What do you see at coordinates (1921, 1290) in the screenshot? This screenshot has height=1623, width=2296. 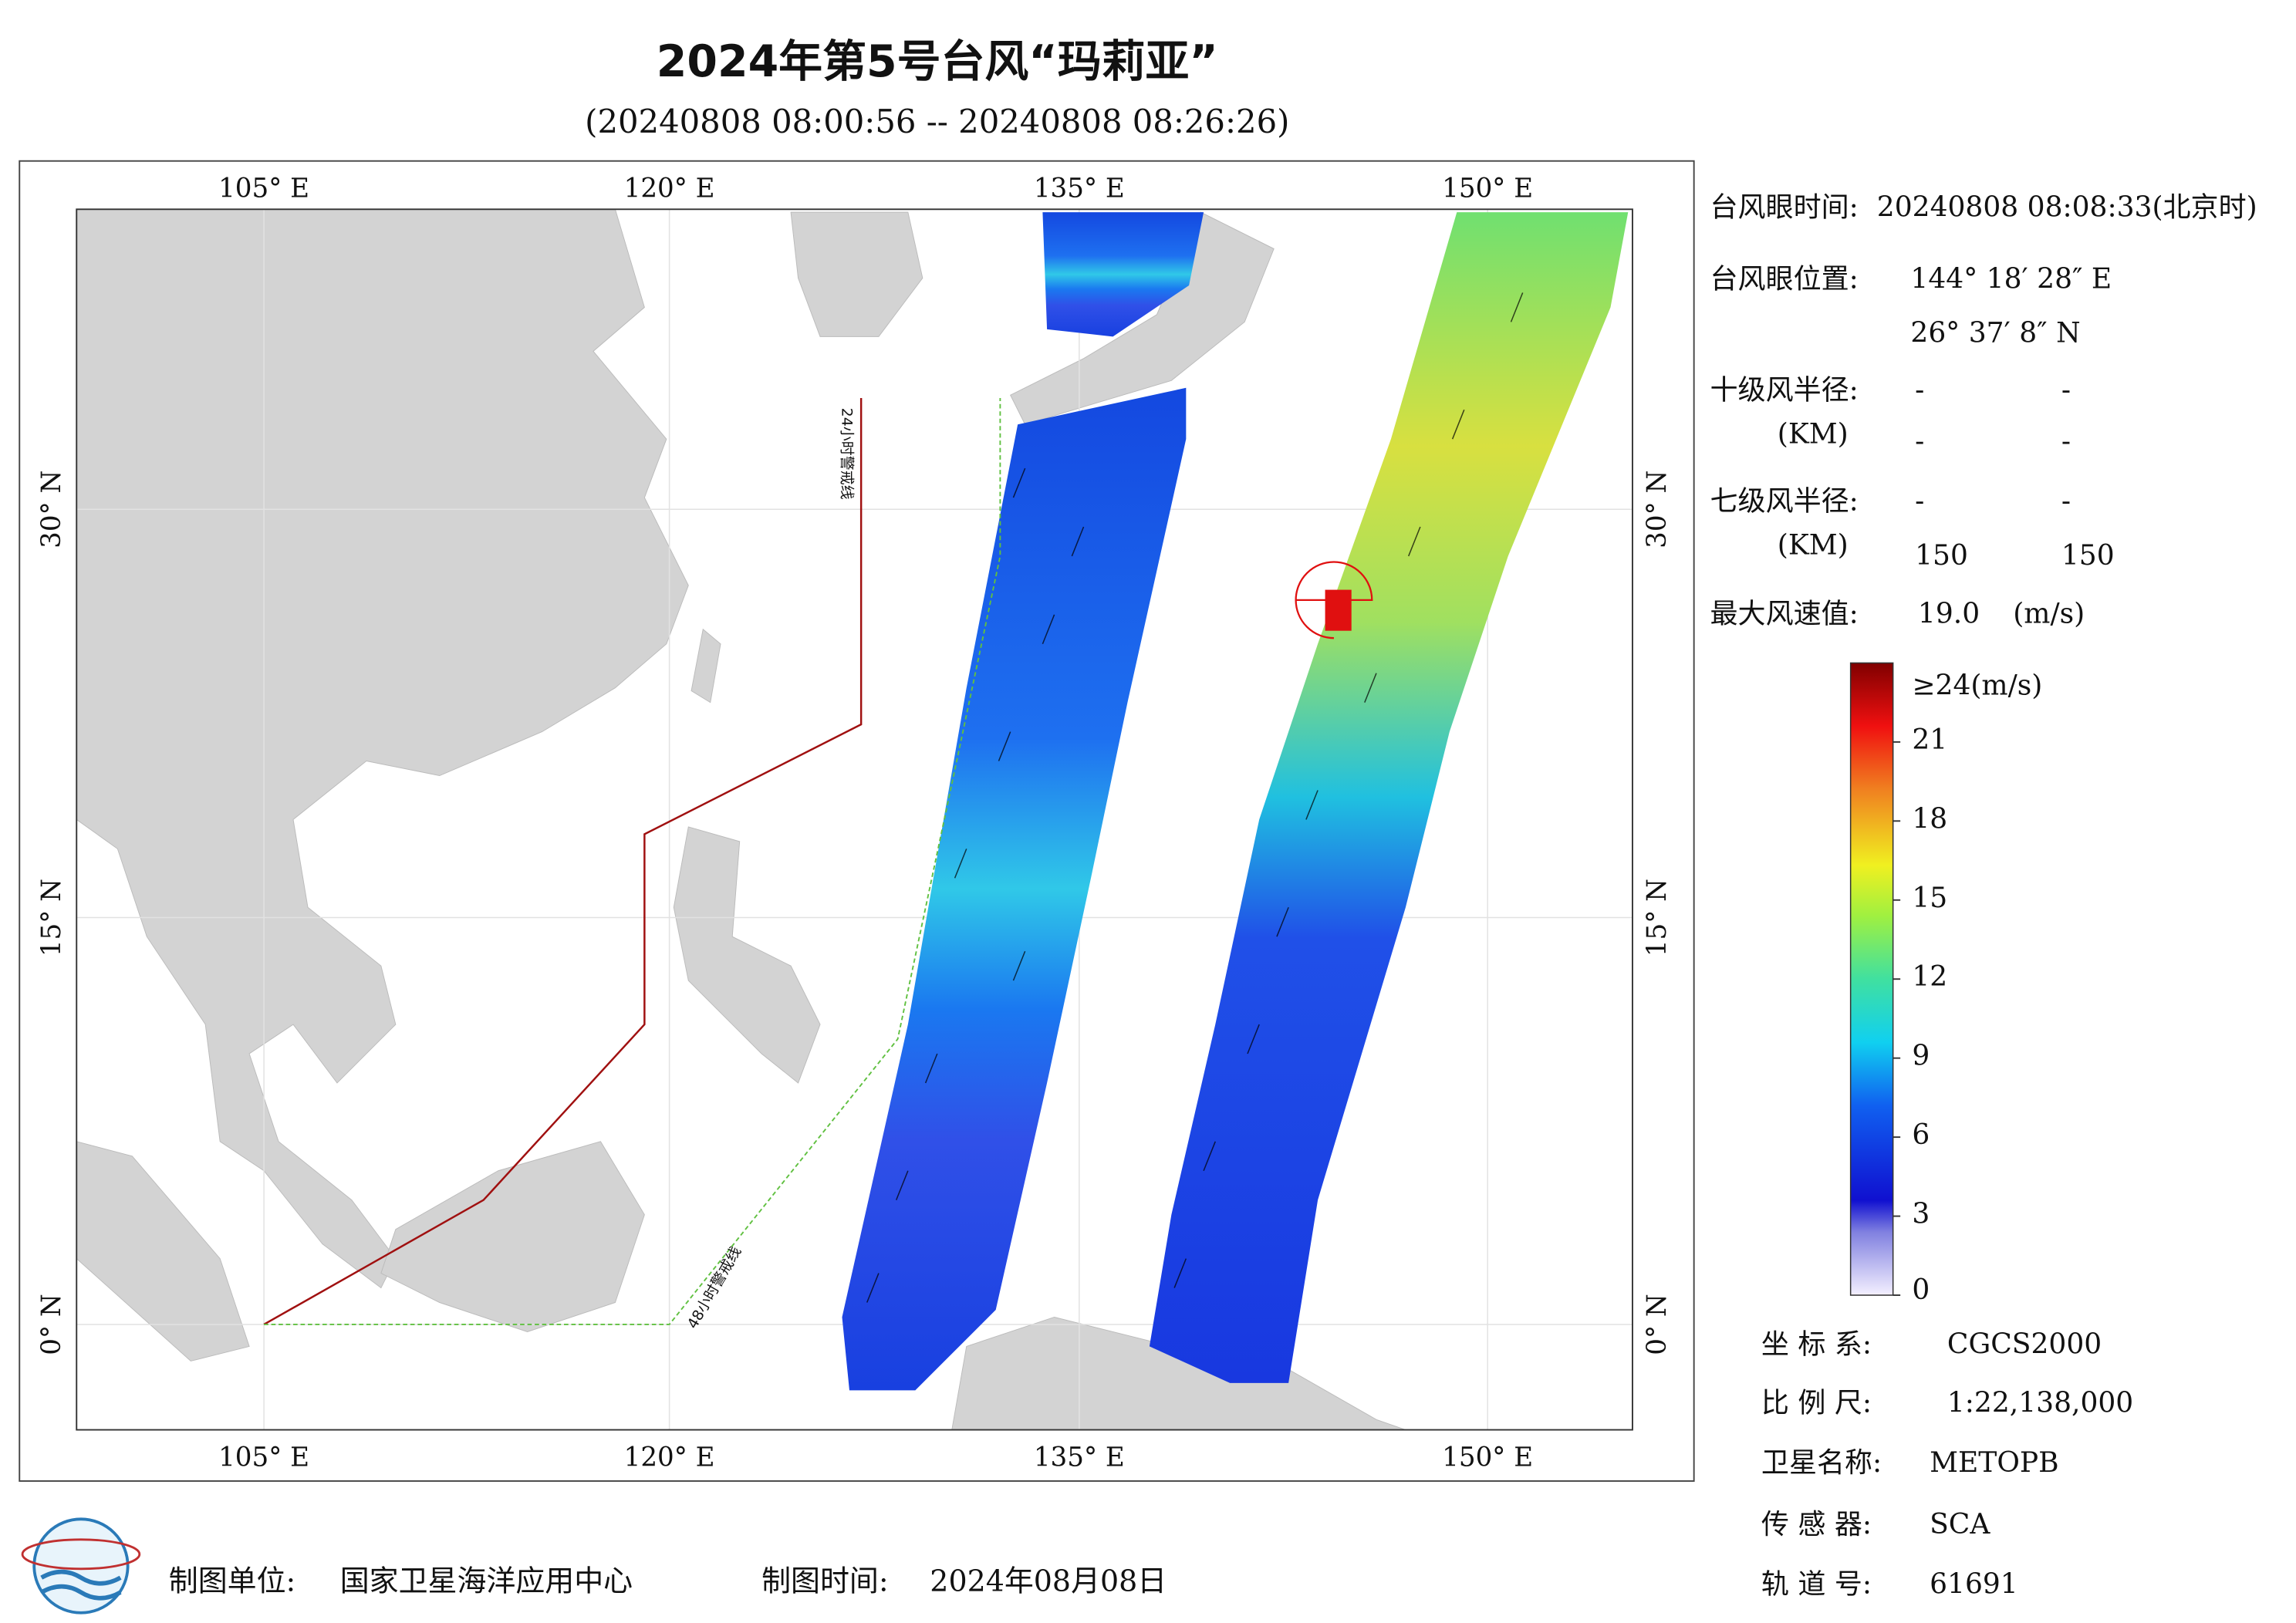 I see `colorbar-tick-label: 0` at bounding box center [1921, 1290].